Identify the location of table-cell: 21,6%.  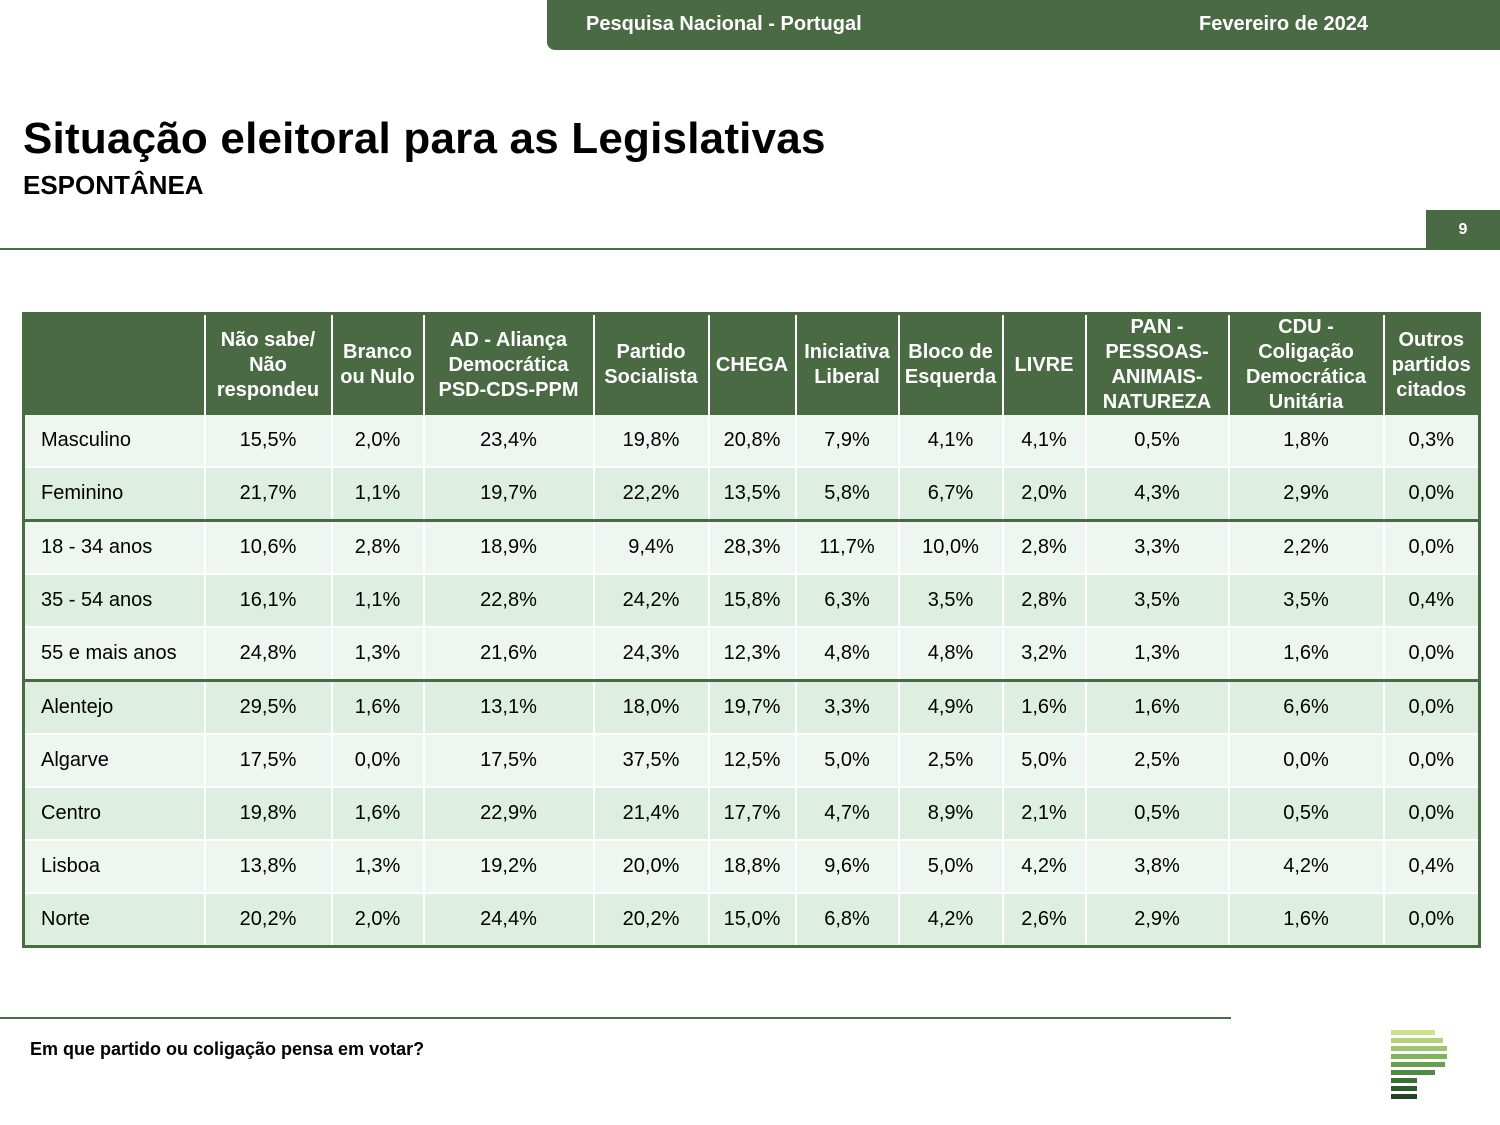
(509, 654).